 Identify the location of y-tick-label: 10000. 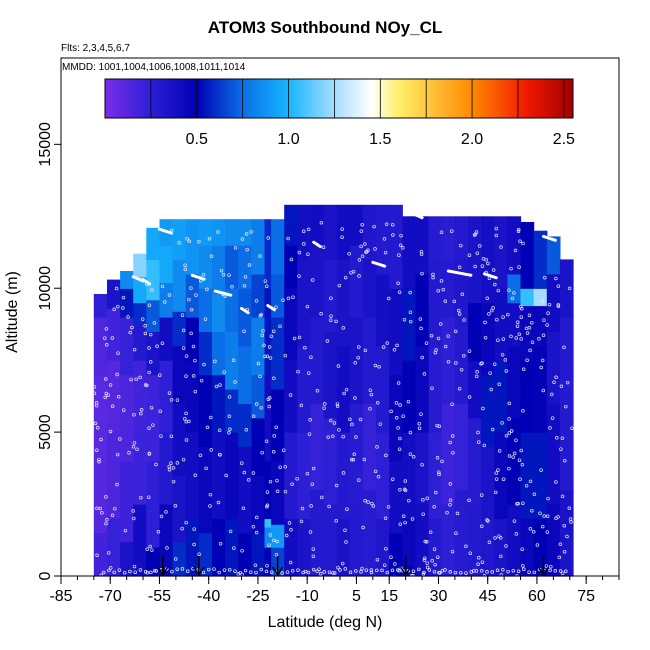
(45, 288).